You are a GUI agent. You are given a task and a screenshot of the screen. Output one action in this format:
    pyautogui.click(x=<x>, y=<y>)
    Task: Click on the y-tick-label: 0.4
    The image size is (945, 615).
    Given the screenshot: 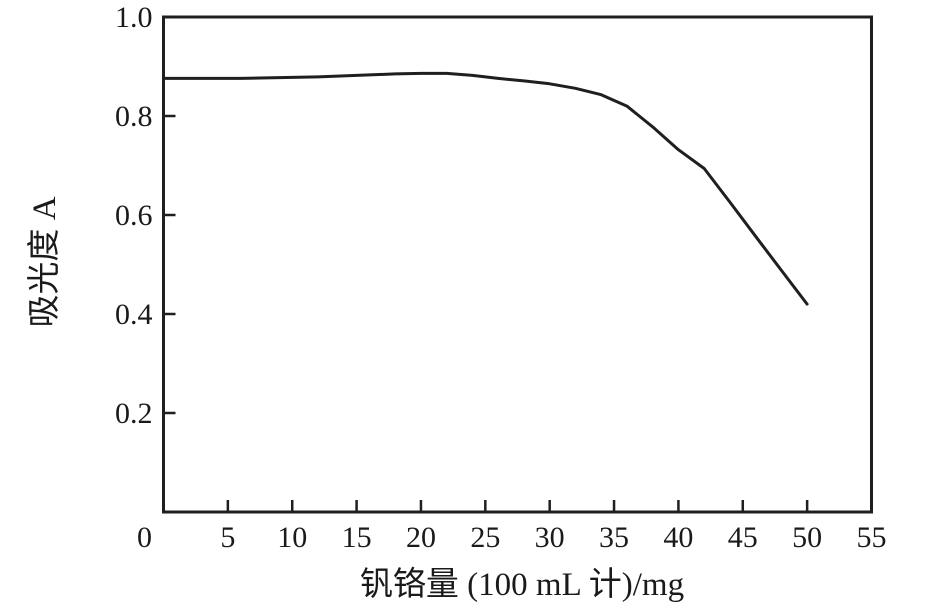 What is the action you would take?
    pyautogui.click(x=134, y=314)
    